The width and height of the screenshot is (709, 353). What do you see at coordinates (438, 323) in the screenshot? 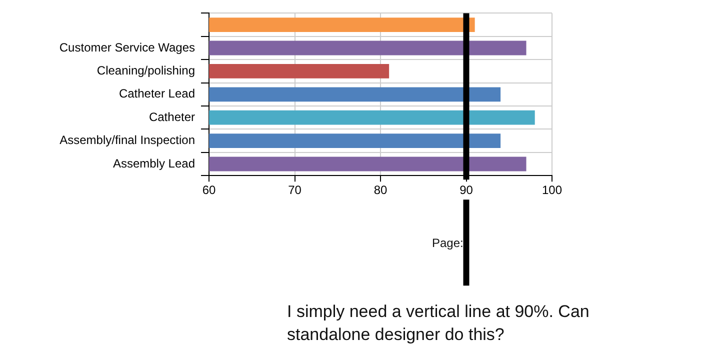
I see `text: I simply need a vertical line at 90%. Can standalone designer do this?` at bounding box center [438, 323].